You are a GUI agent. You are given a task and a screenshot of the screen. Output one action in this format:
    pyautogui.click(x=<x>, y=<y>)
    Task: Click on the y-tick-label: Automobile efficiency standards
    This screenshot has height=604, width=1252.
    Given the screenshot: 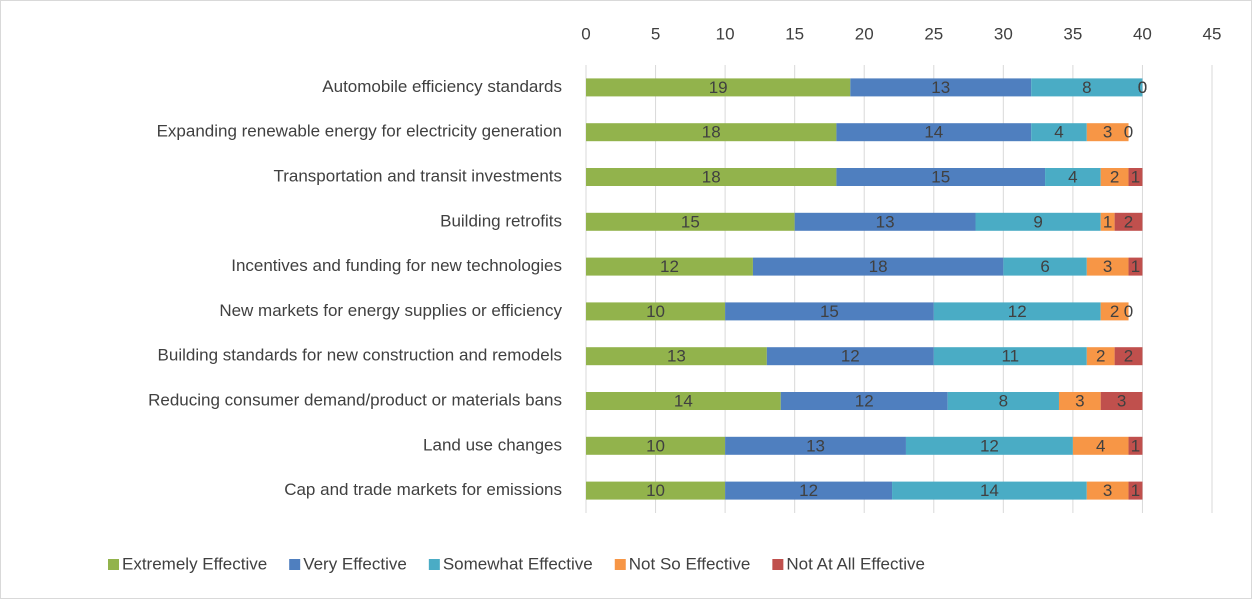 What is the action you would take?
    pyautogui.click(x=442, y=86)
    